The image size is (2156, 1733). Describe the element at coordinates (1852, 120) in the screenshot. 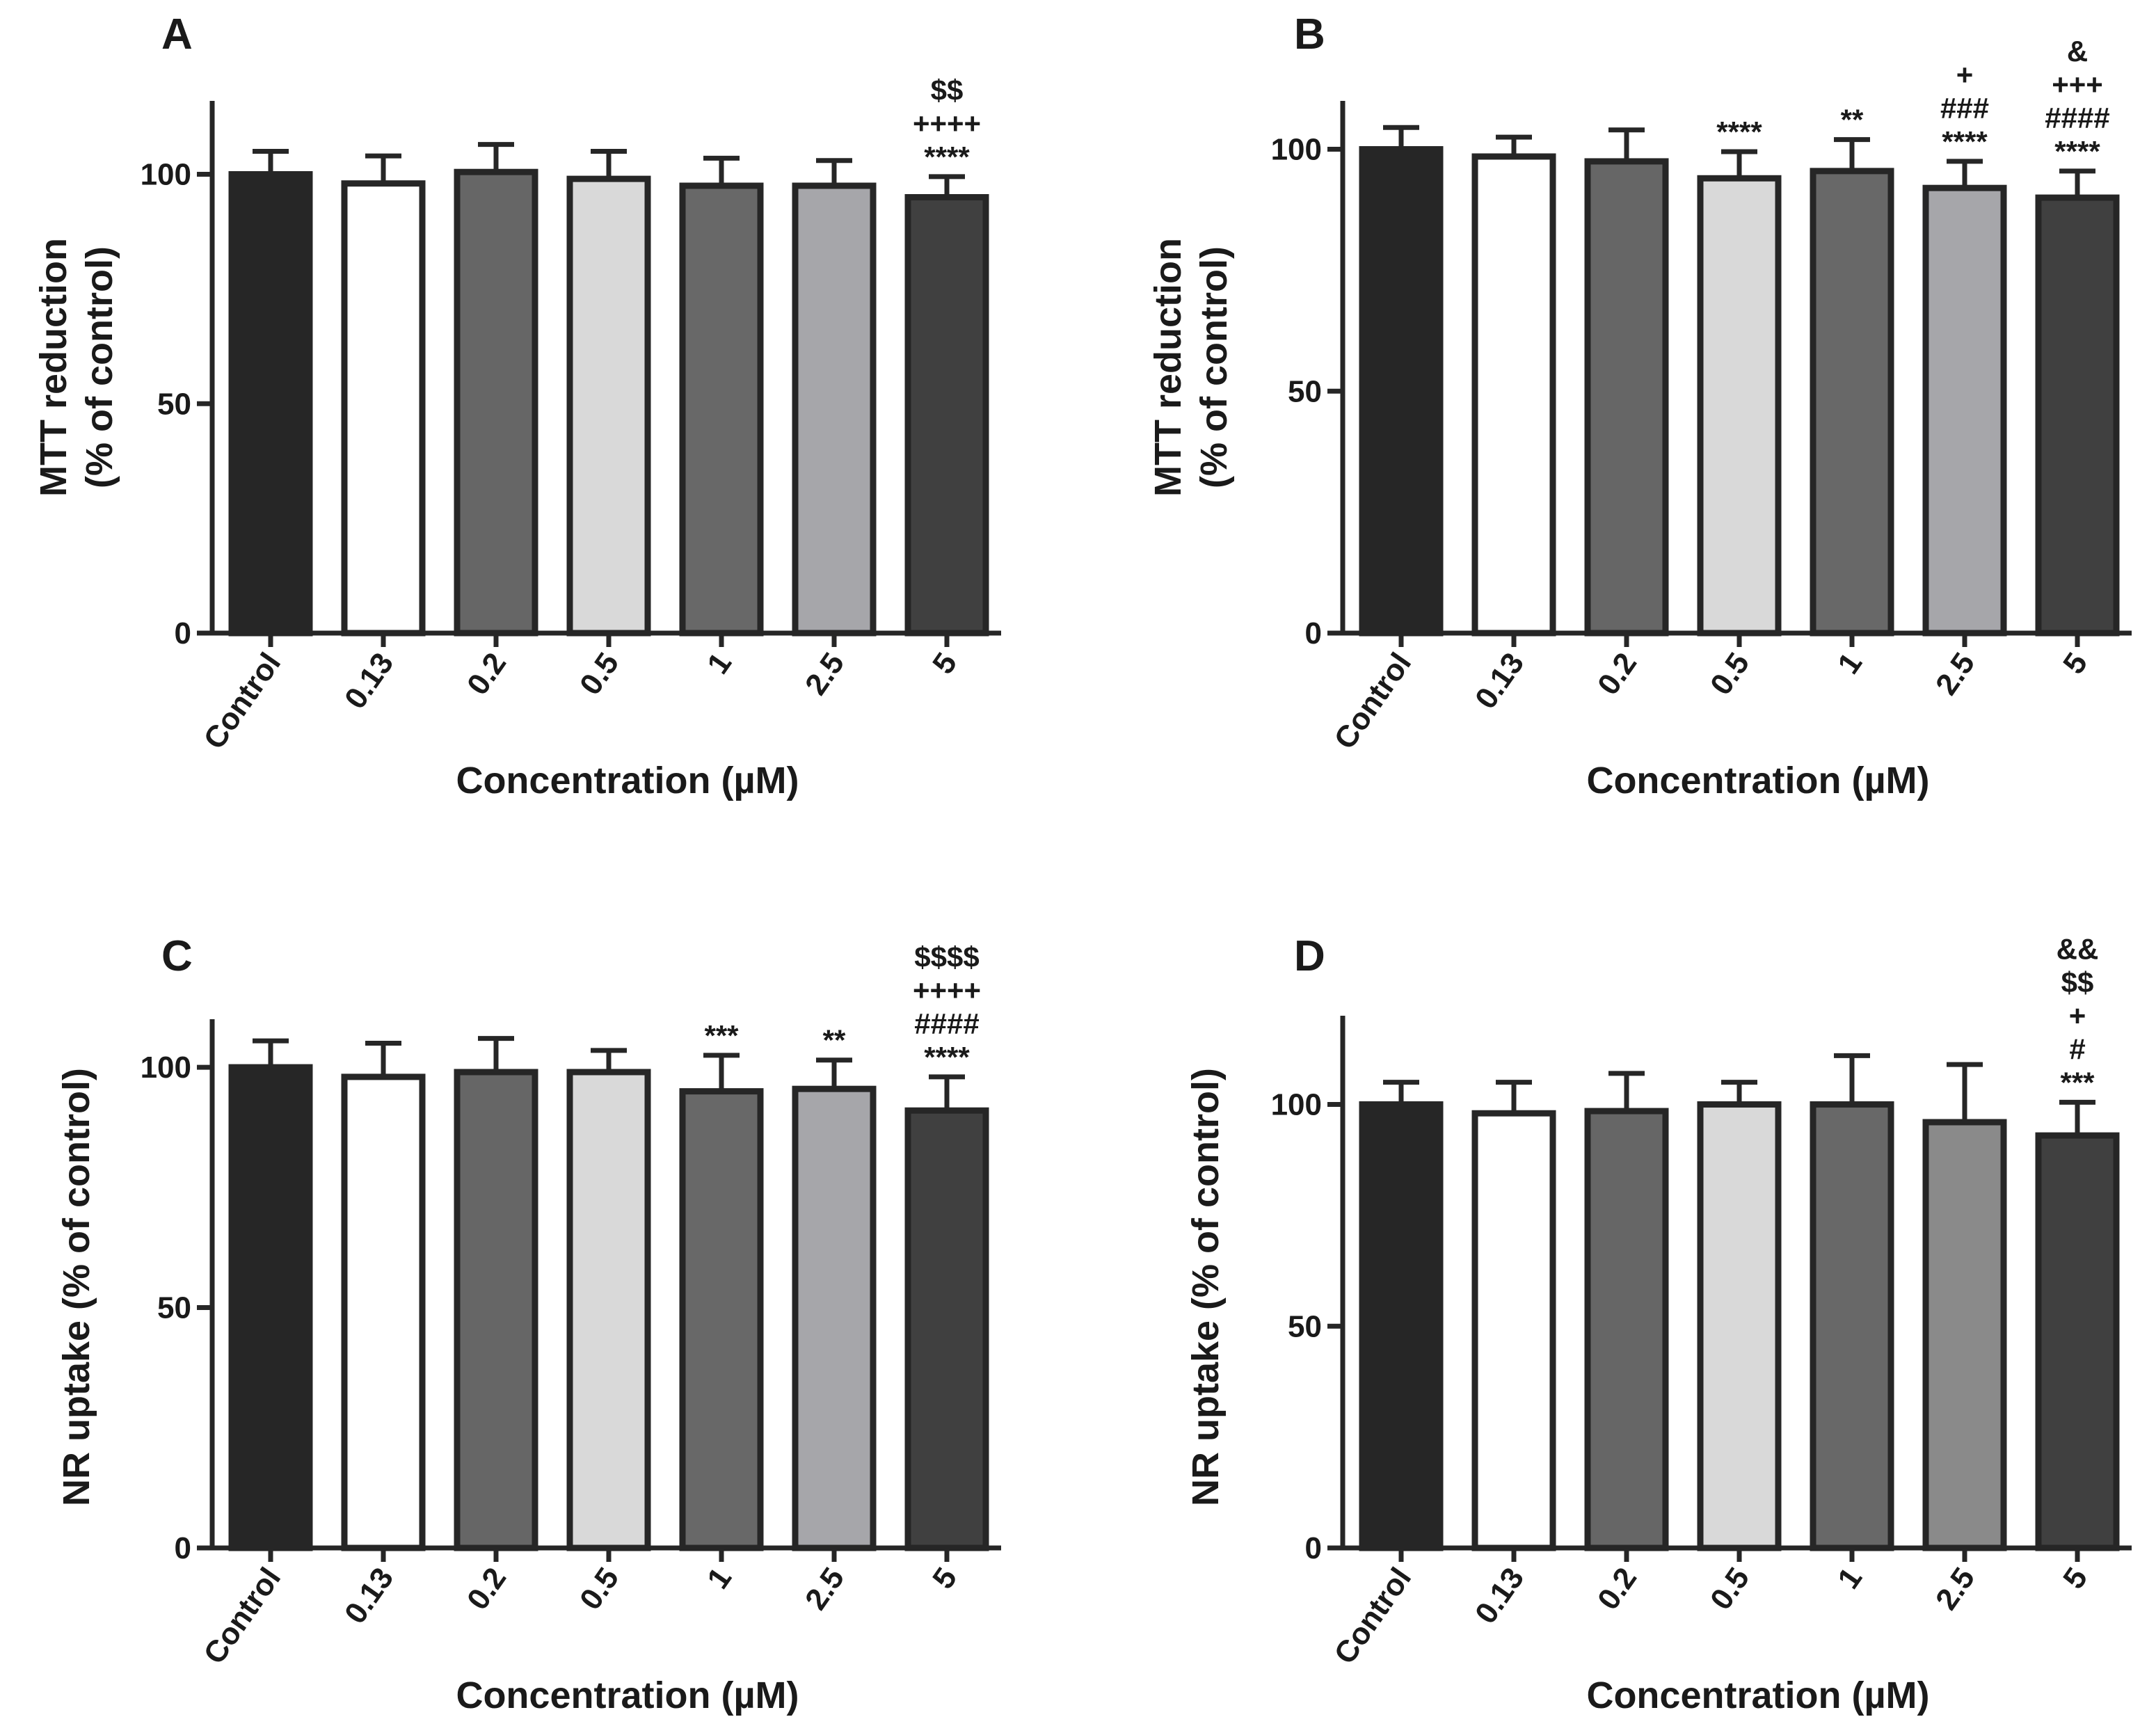

I see `significance-annotation: **` at that location.